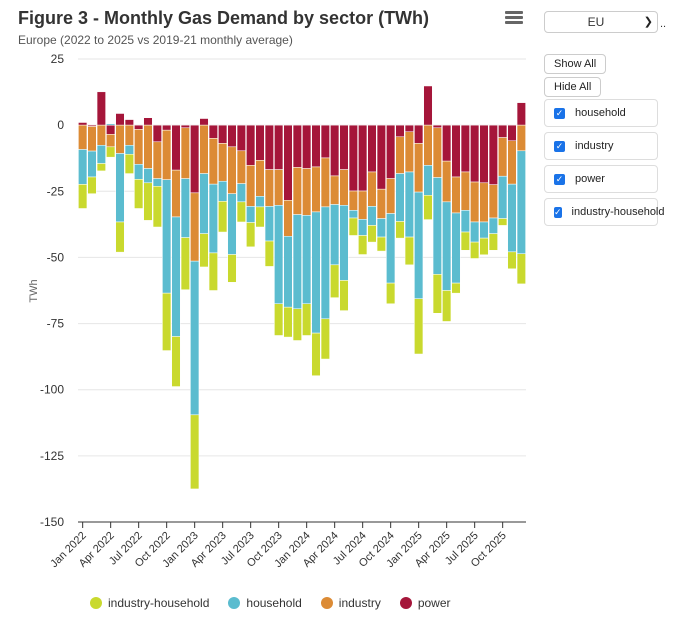  What do you see at coordinates (601, 146) in the screenshot?
I see `checkbox-industry: ✓ industry` at bounding box center [601, 146].